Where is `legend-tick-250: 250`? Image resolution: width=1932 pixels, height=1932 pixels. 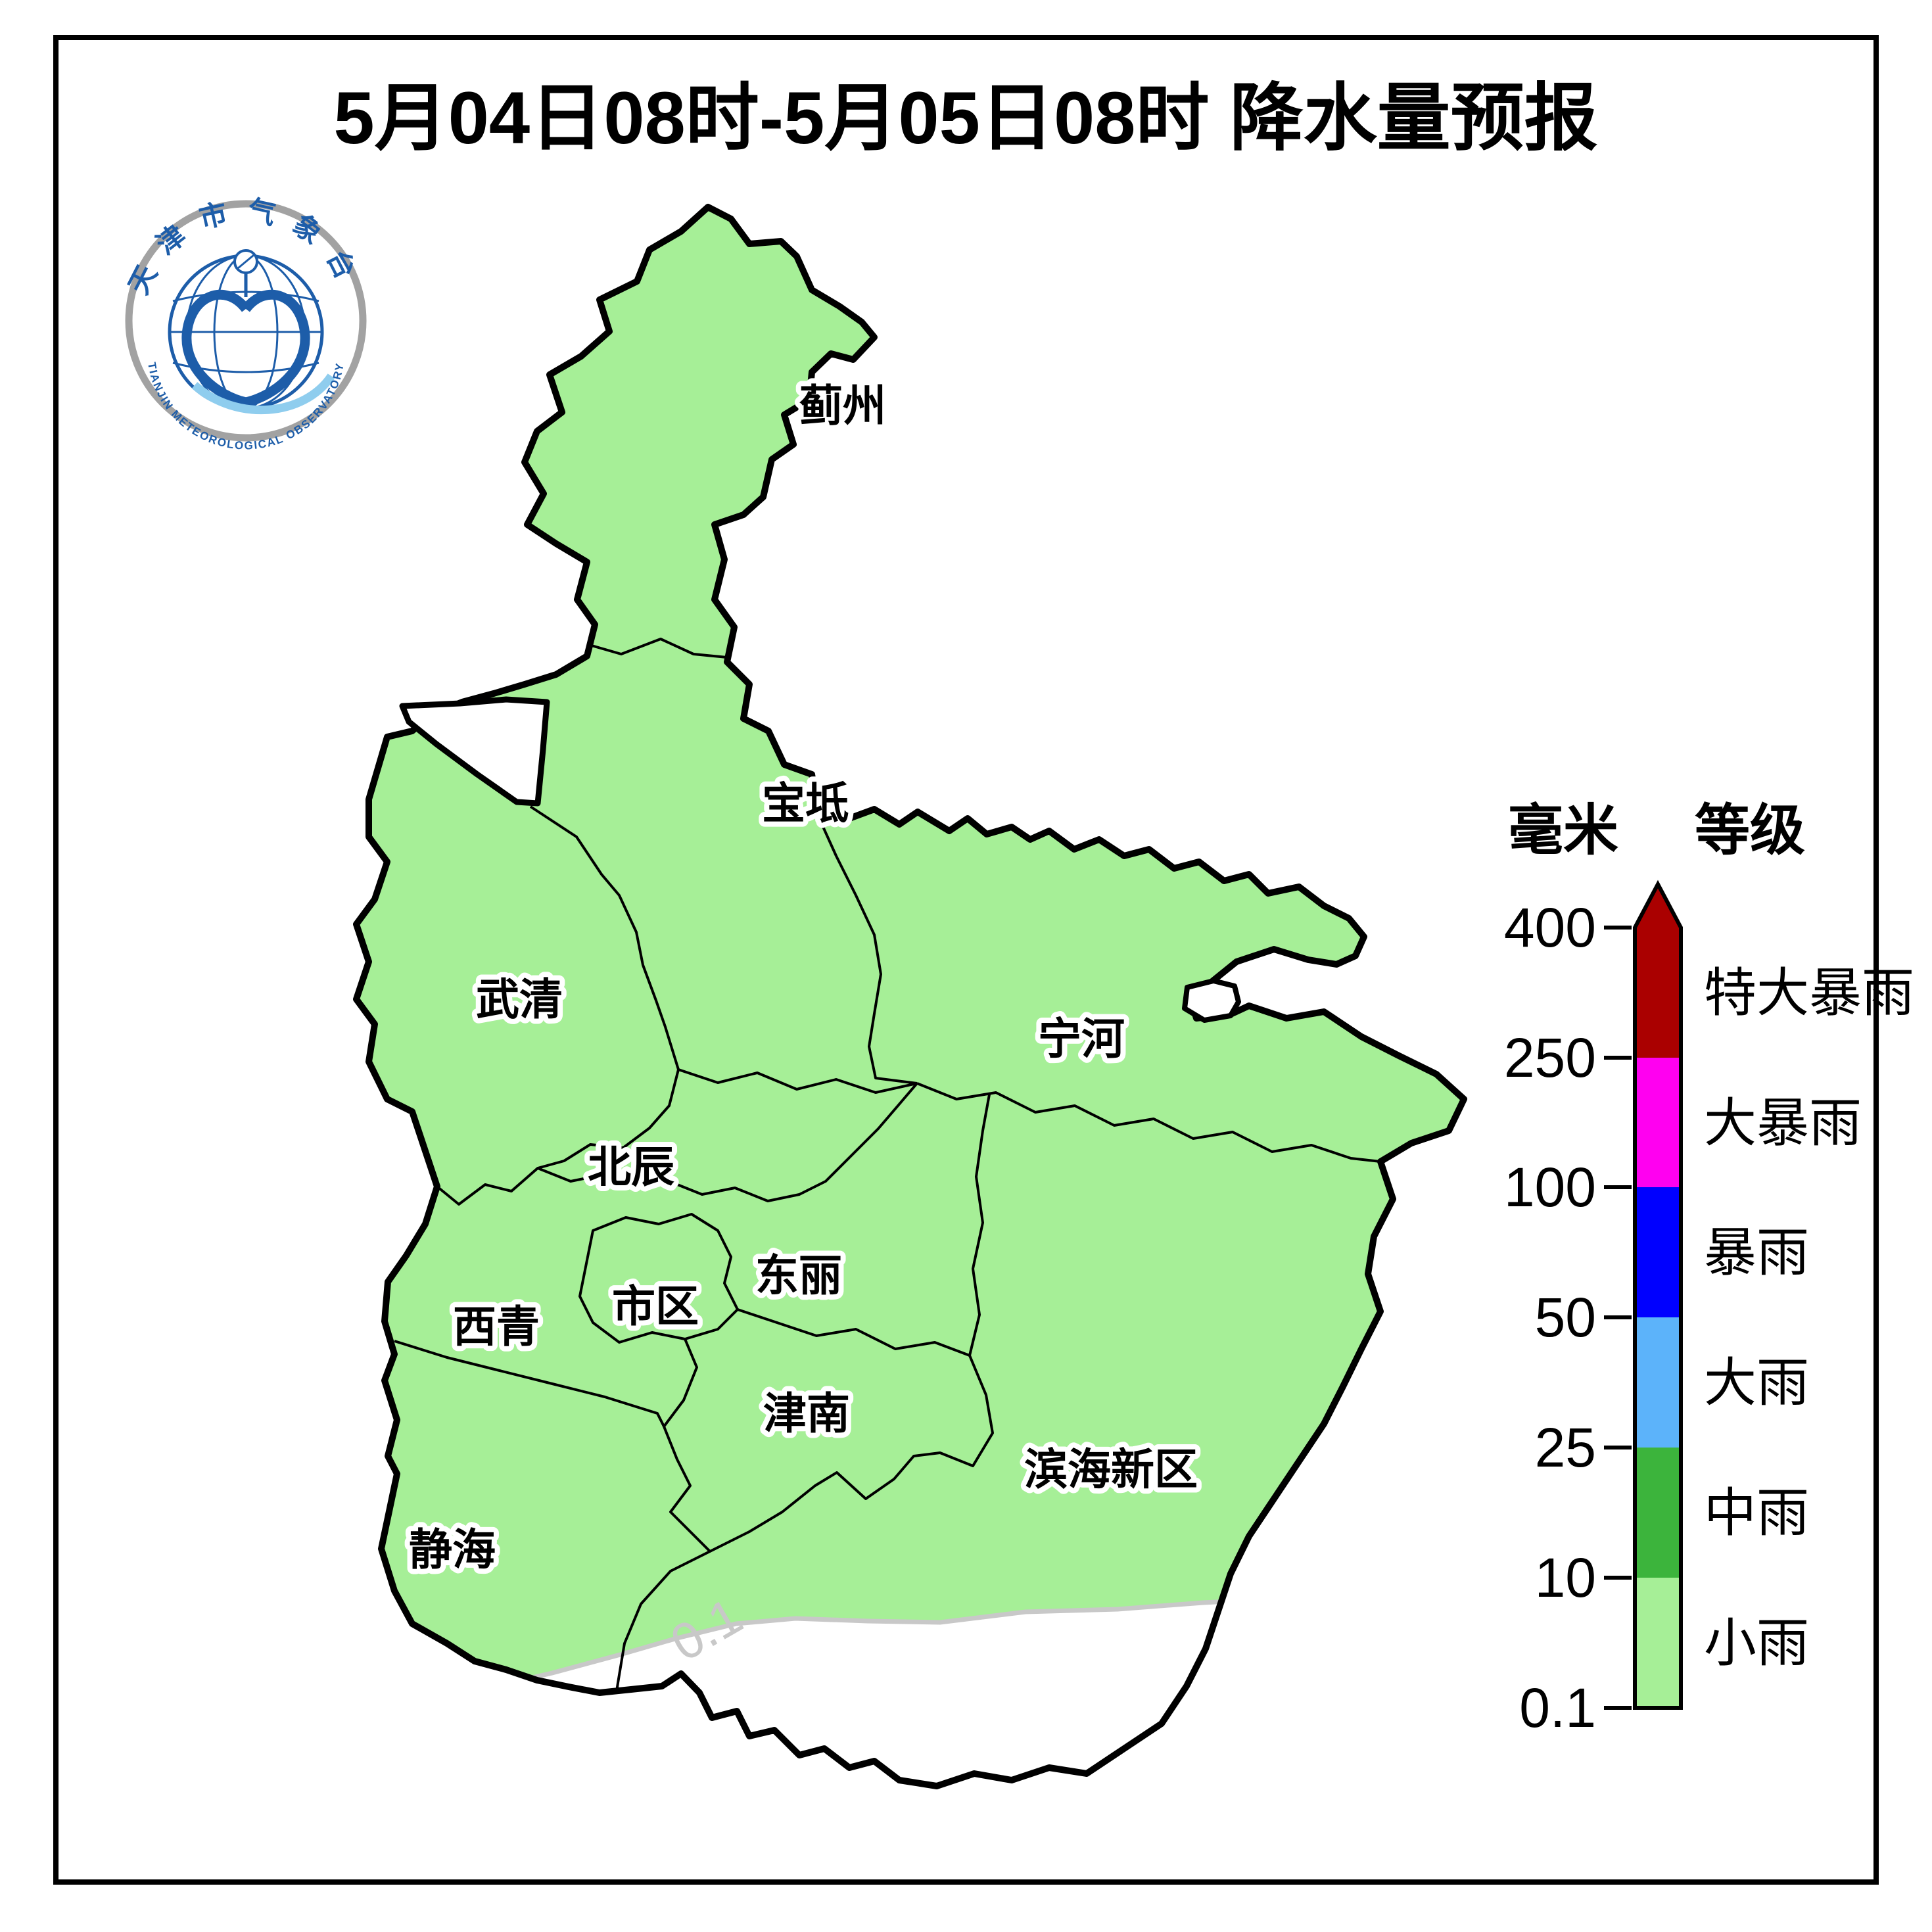 legend-tick-250: 250 is located at coordinates (1550, 1058).